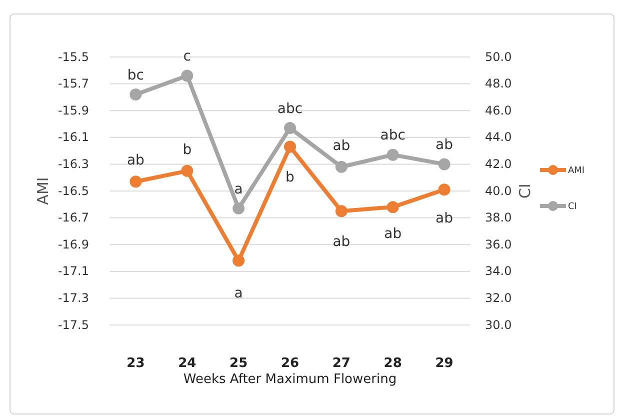 The width and height of the screenshot is (621, 417). Describe the element at coordinates (73, 244) in the screenshot. I see `y-tick-label: -16.9` at that location.